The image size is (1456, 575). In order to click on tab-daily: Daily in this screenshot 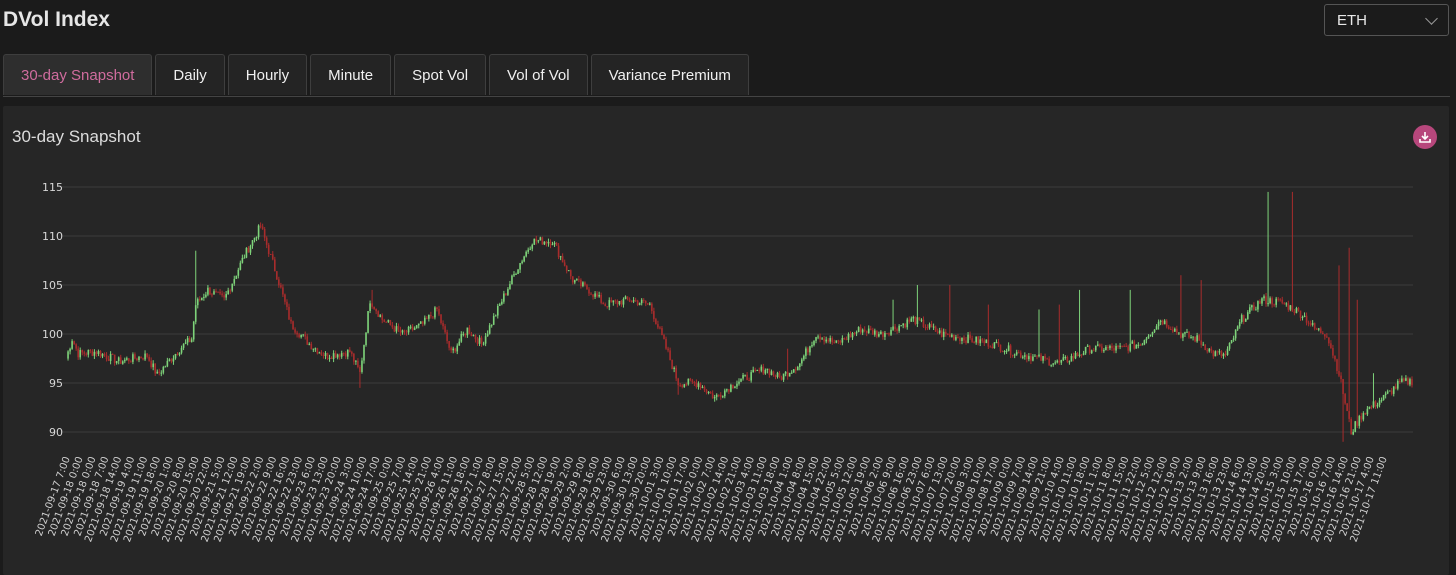, I will do `click(190, 74)`.